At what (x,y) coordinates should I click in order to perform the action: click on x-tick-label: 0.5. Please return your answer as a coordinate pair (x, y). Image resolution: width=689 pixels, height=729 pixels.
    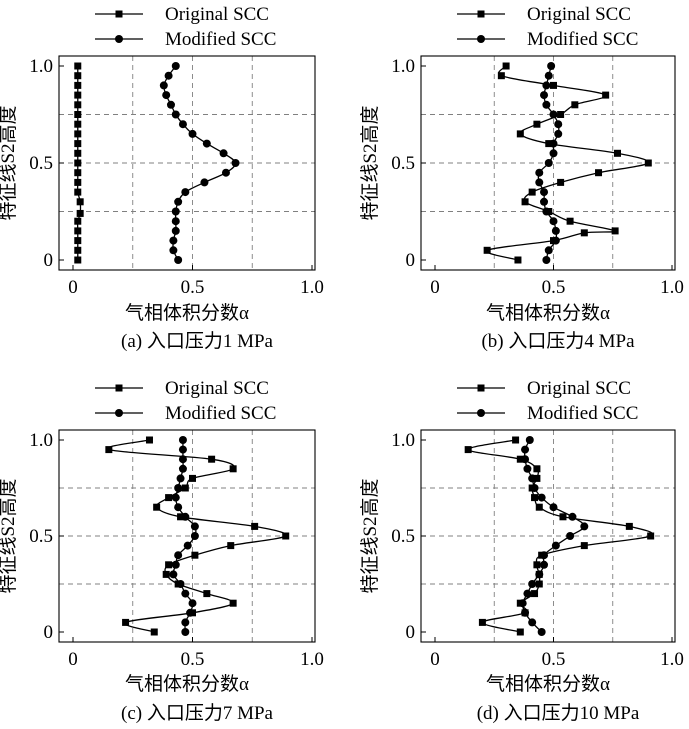
    Looking at the image, I should click on (193, 659).